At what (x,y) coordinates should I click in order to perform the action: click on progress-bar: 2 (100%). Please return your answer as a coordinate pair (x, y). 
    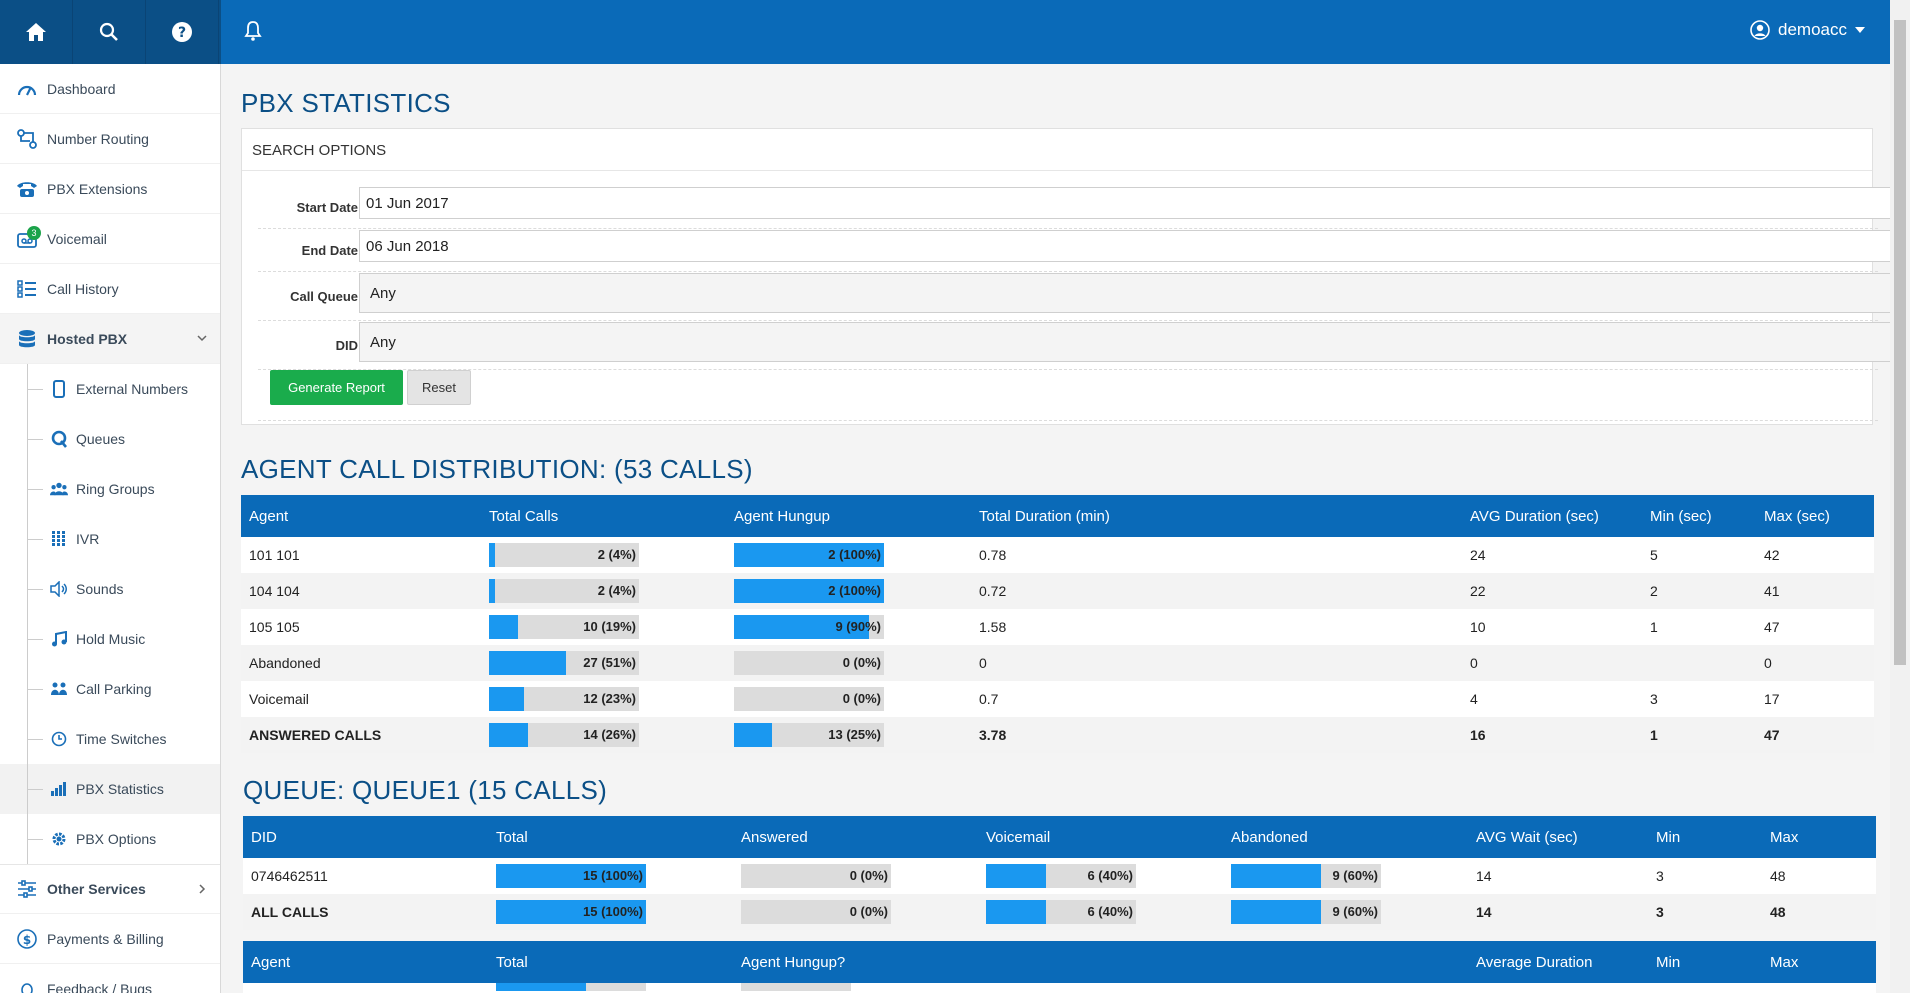
    Looking at the image, I should click on (809, 555).